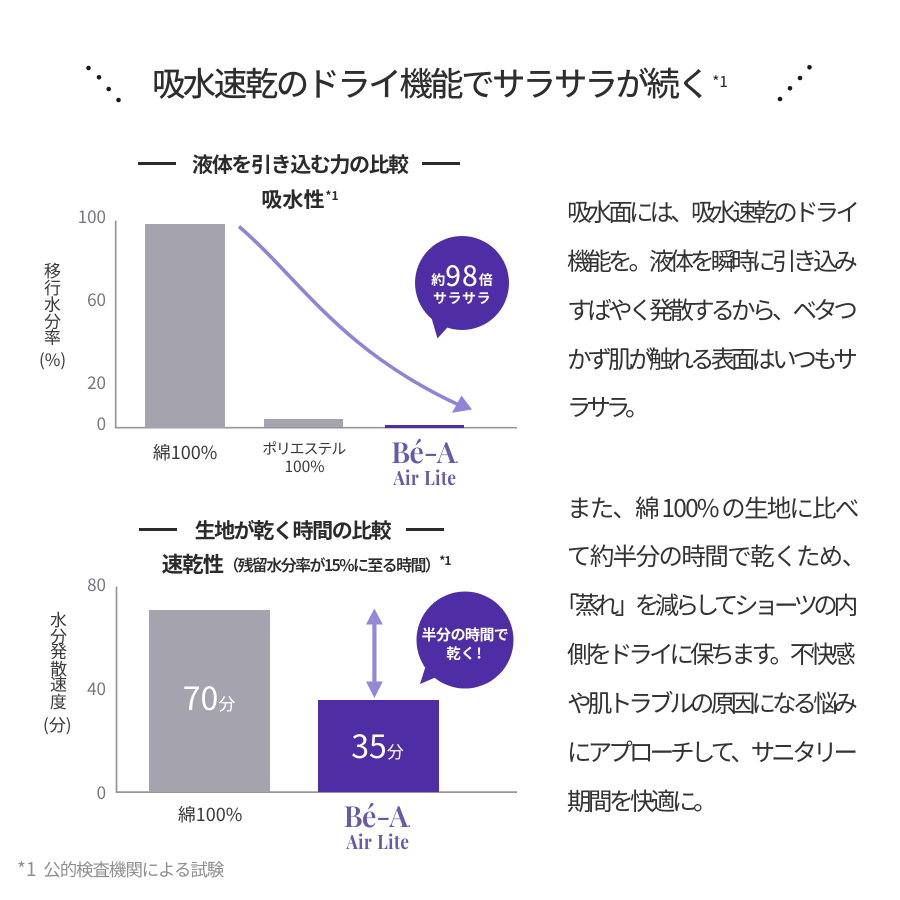 The image size is (900, 900). I want to click on svg-text: 乾く!, so click(463, 653).